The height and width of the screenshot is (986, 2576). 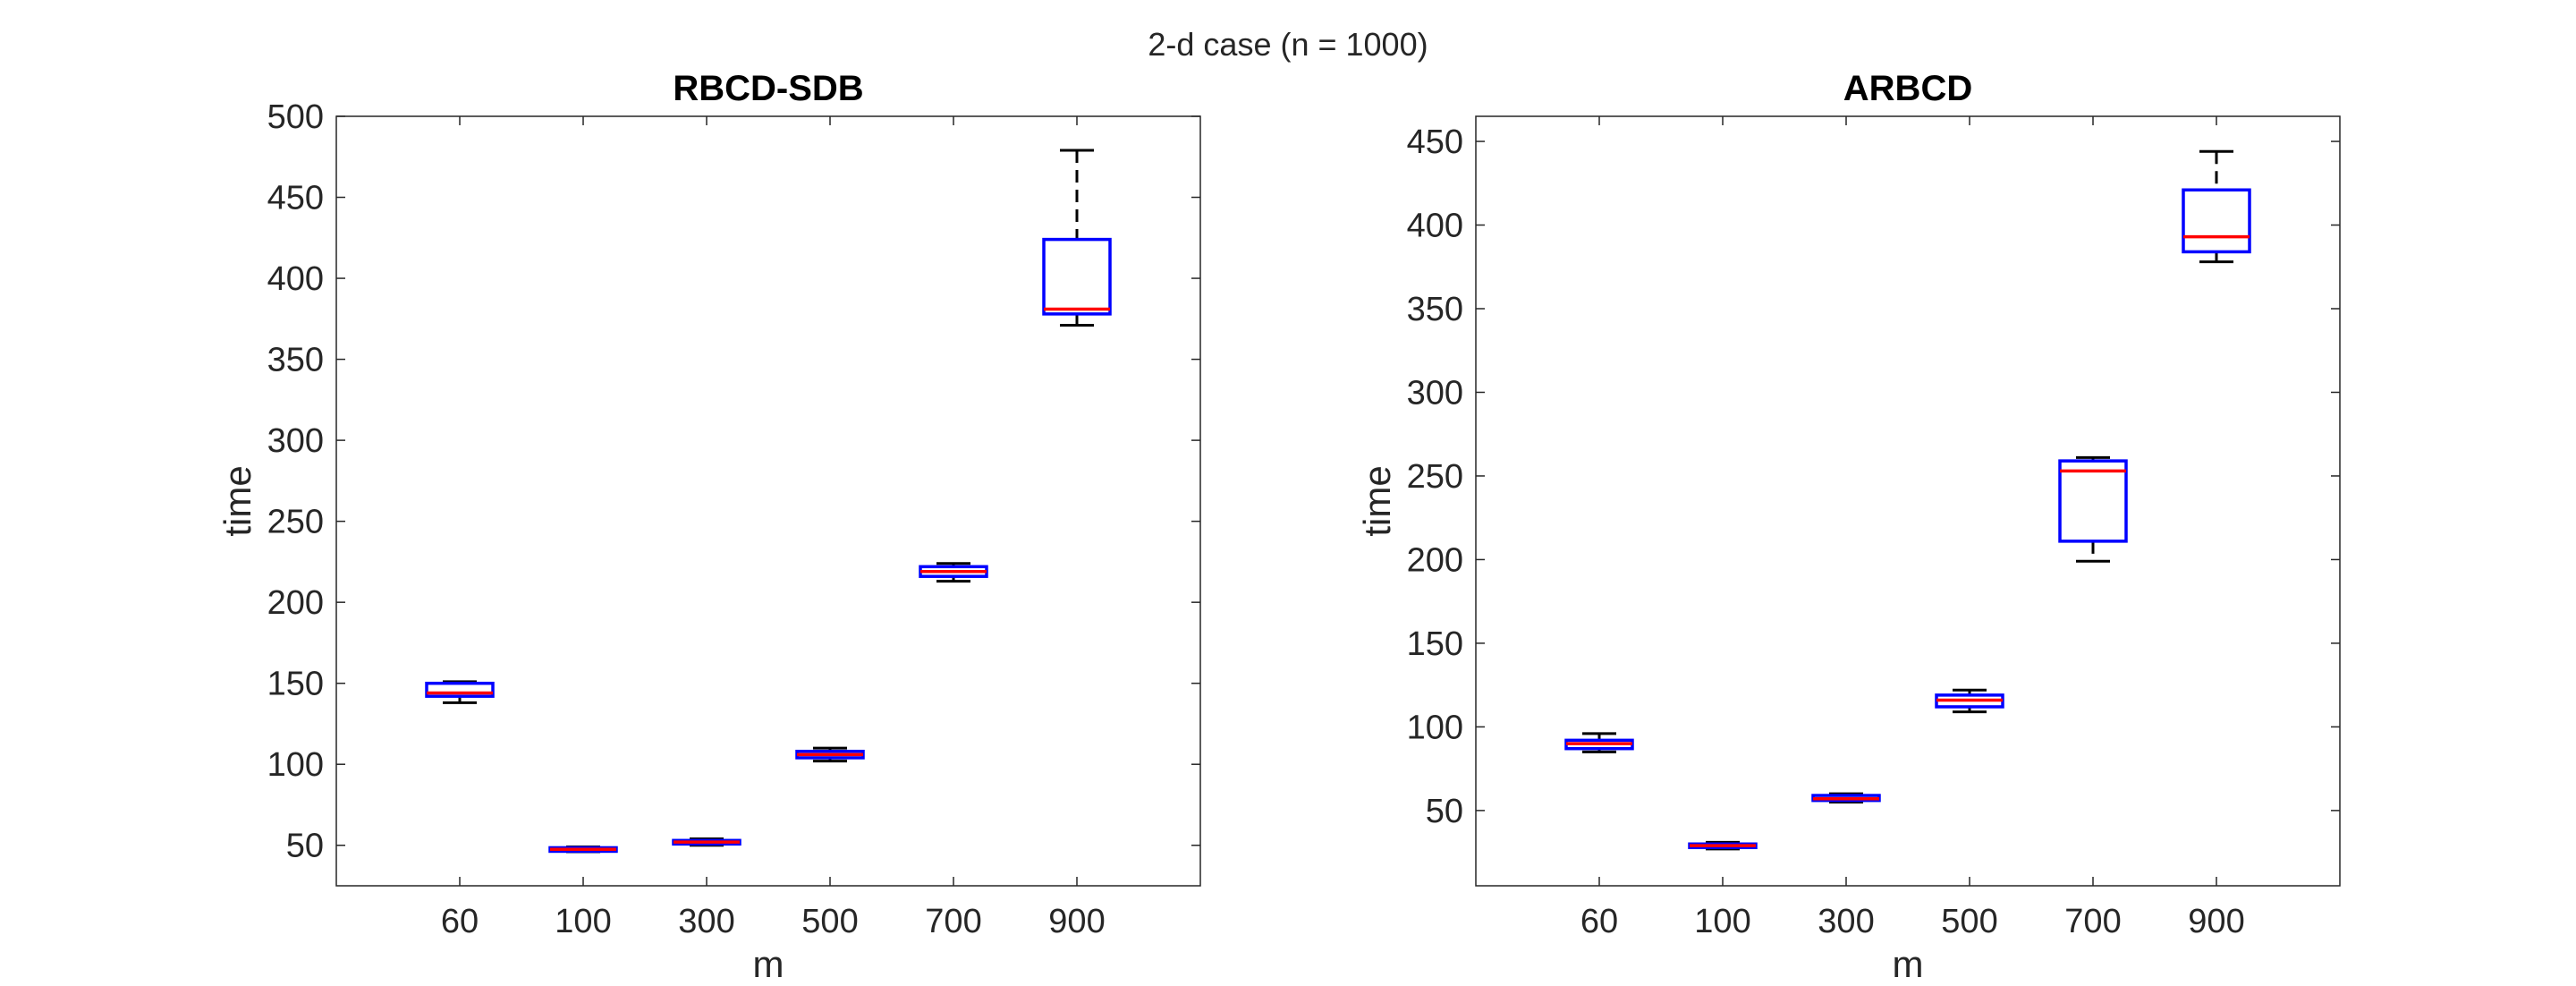 I want to click on chart-title: RBCD-SDB, so click(x=768, y=89).